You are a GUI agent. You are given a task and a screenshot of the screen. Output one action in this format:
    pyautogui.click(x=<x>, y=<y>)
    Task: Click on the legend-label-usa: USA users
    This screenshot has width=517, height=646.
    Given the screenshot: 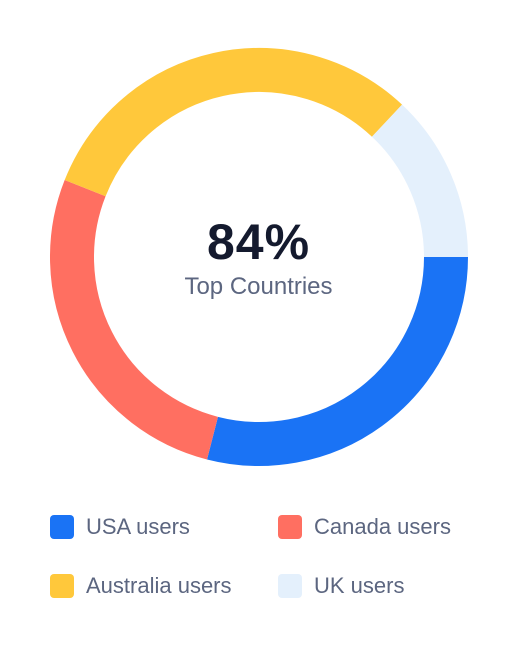 What is the action you would take?
    pyautogui.click(x=138, y=526)
    